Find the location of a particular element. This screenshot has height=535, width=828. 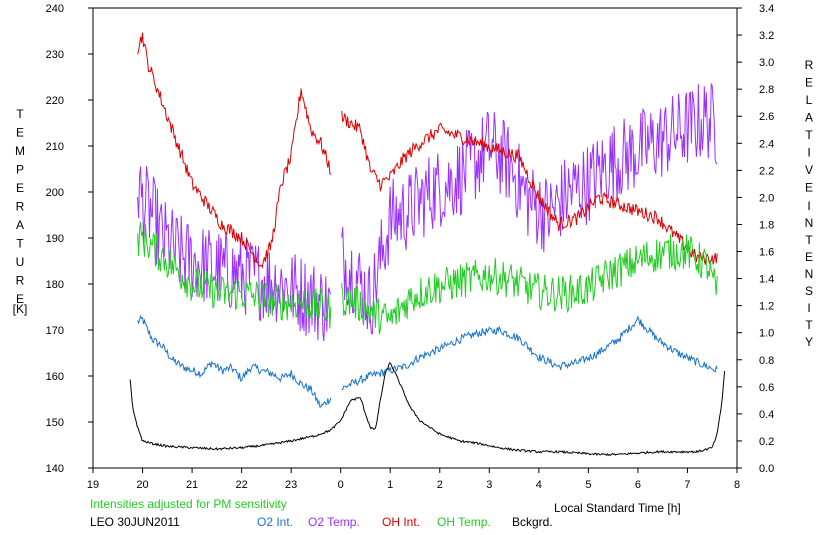

y-right-tick-label: 0.4 is located at coordinates (766, 415).